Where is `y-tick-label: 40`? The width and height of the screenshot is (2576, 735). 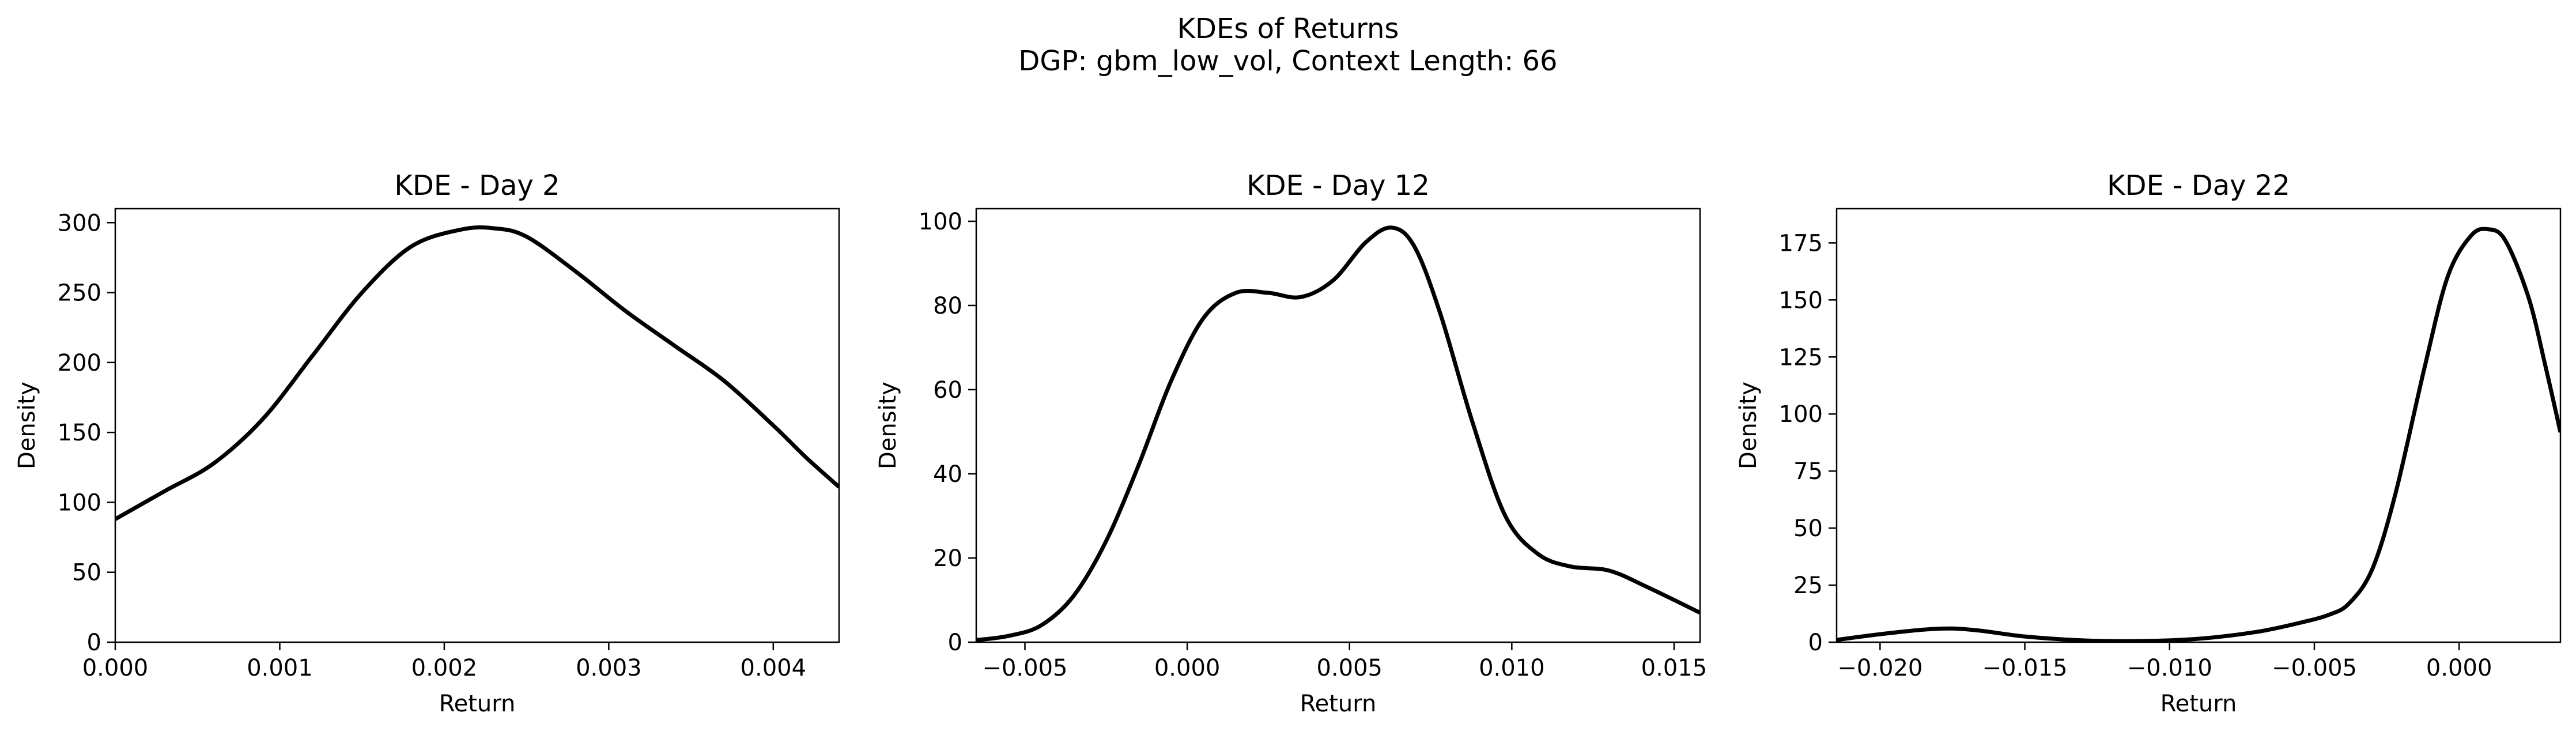 y-tick-label: 40 is located at coordinates (947, 474).